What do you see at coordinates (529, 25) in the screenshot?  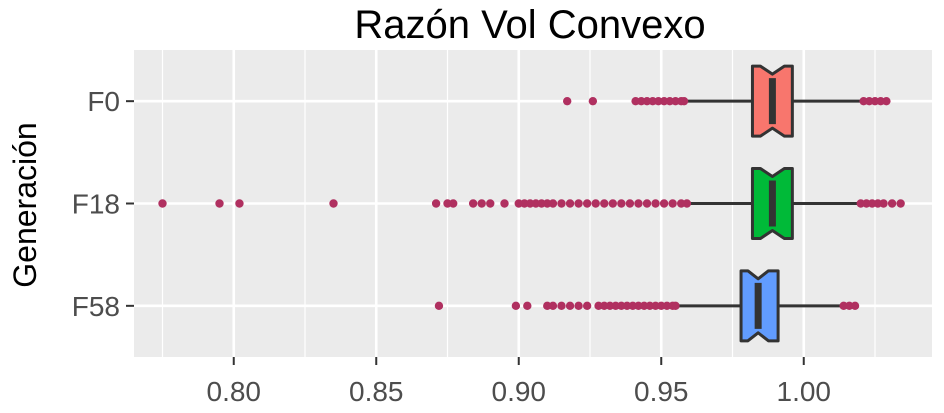 I see `chart-title: Razón Vol Convexo` at bounding box center [529, 25].